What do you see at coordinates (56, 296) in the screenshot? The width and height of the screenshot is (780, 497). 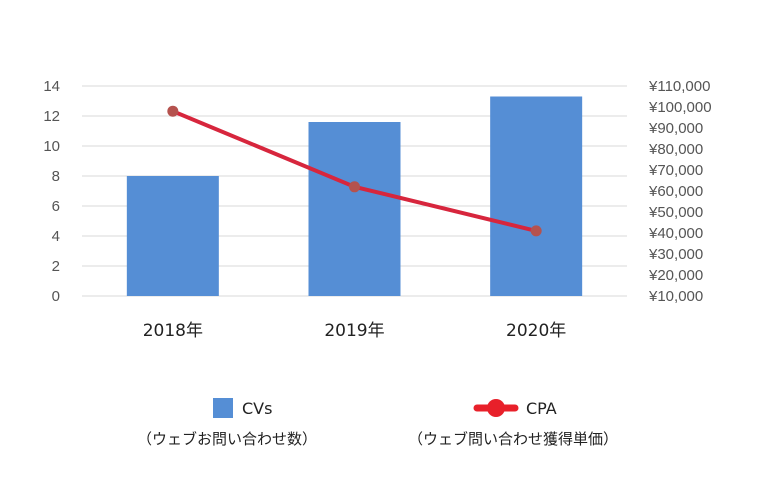 I see `left-tick-label: 0` at bounding box center [56, 296].